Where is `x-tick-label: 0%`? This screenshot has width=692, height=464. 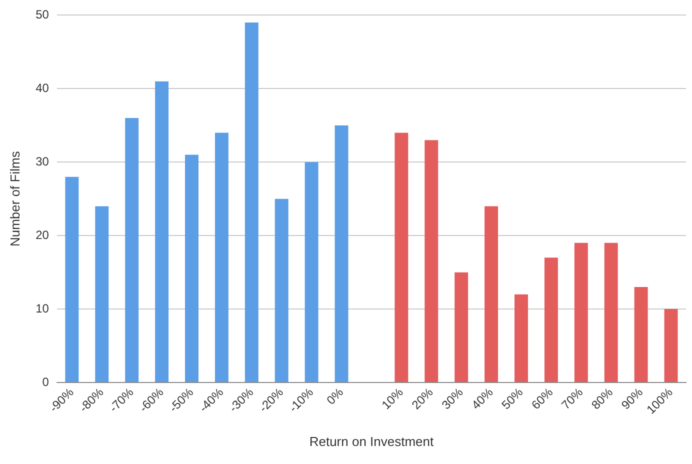
x-tick-label: 0% is located at coordinates (335, 396).